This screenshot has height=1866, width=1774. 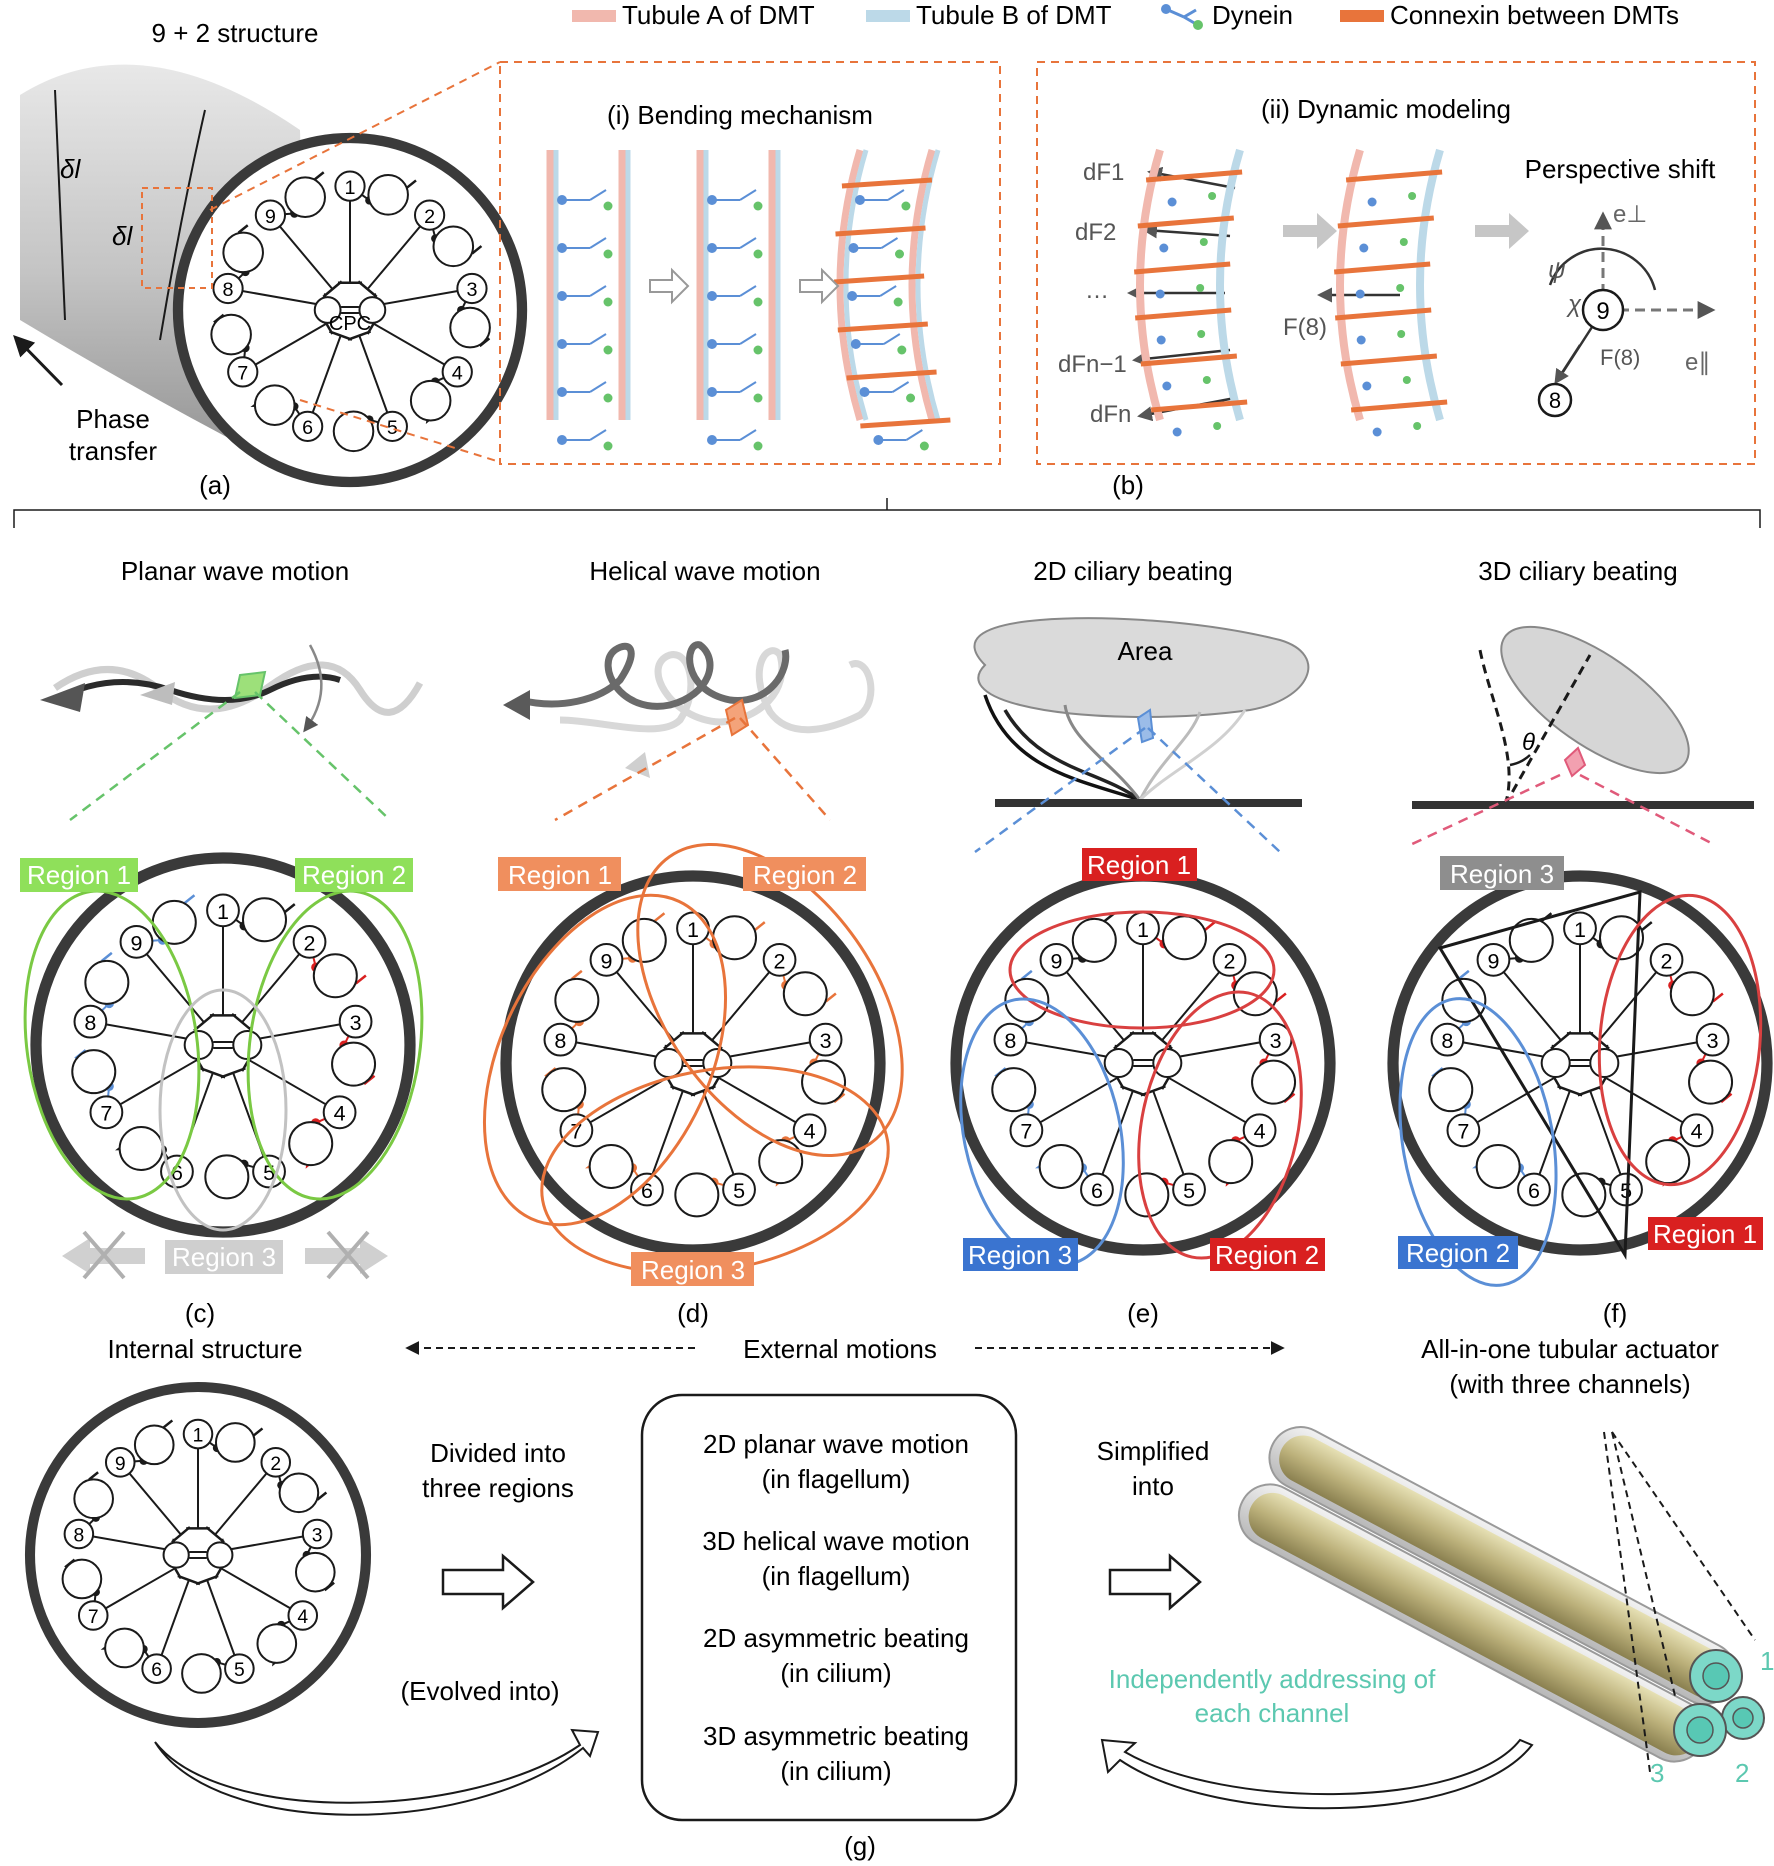 I want to click on motion-title: 2D ciliary beating, so click(x=1132, y=571).